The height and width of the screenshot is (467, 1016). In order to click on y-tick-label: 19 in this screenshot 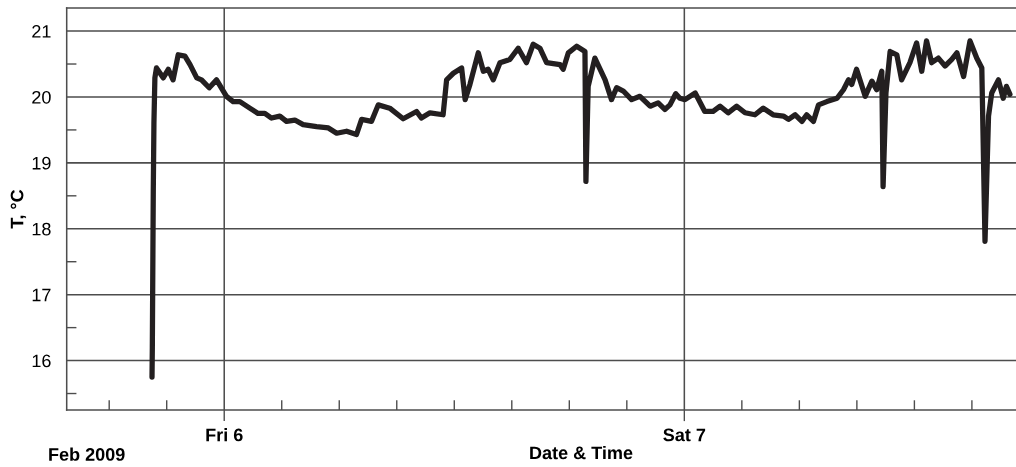, I will do `click(41, 163)`.